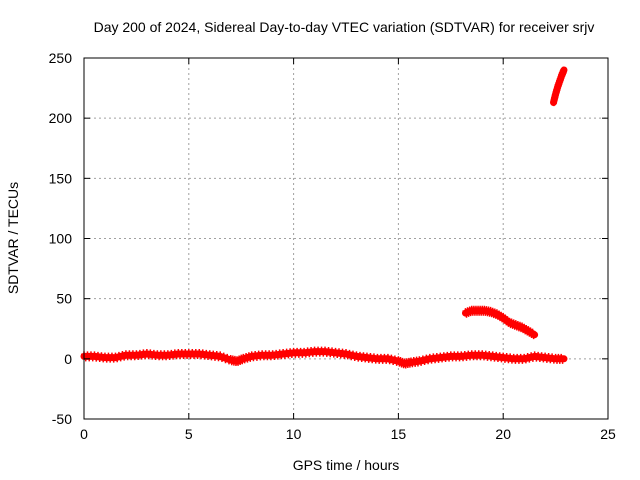  What do you see at coordinates (559, 86) in the screenshot?
I see `series-steep-segment` at bounding box center [559, 86].